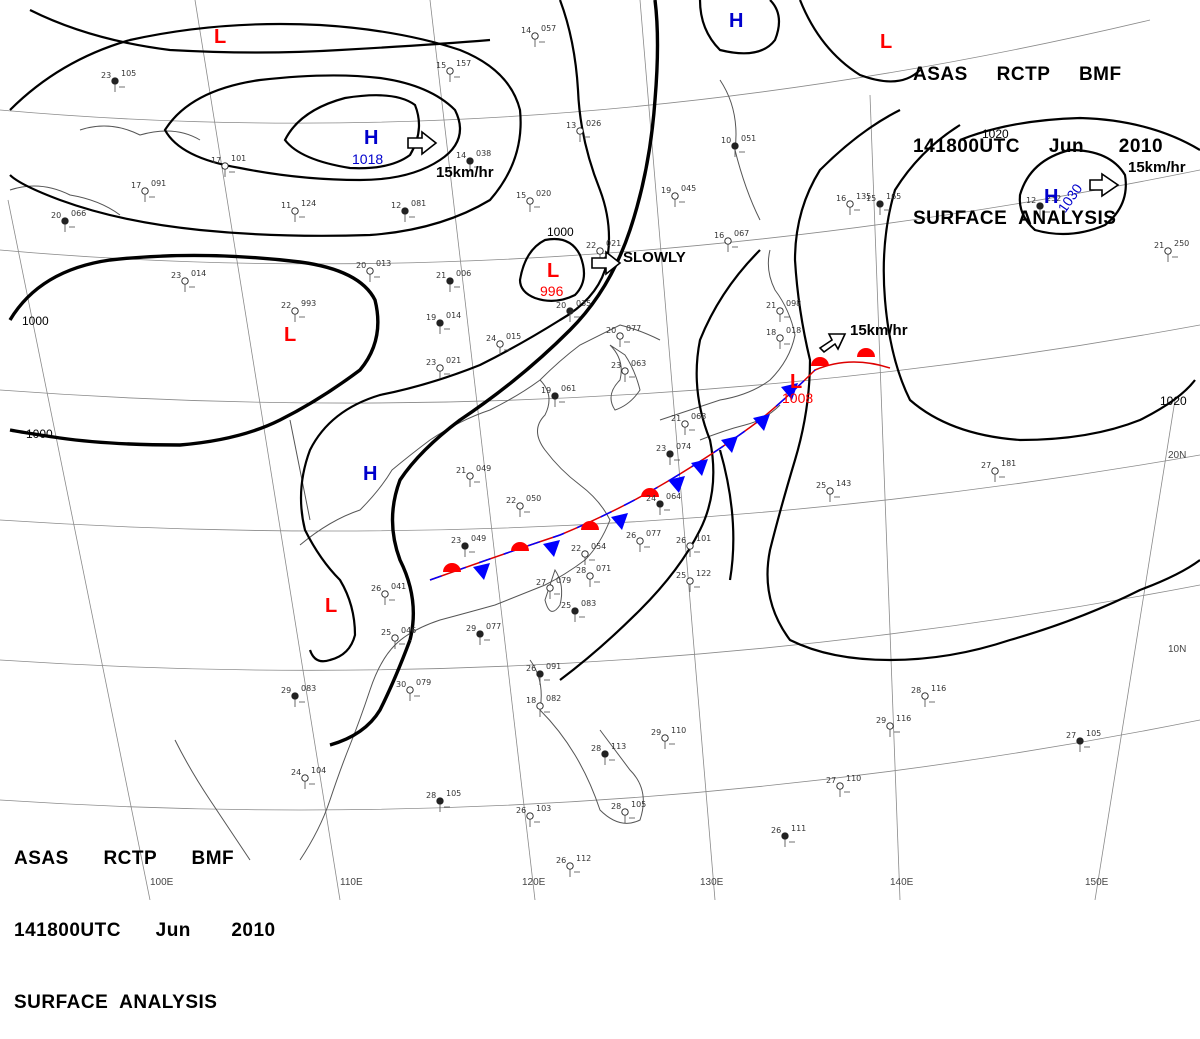 Image resolution: width=1200 pixels, height=1039 pixels. Describe the element at coordinates (571, 125) in the screenshot. I see `station-temp: 13` at that location.